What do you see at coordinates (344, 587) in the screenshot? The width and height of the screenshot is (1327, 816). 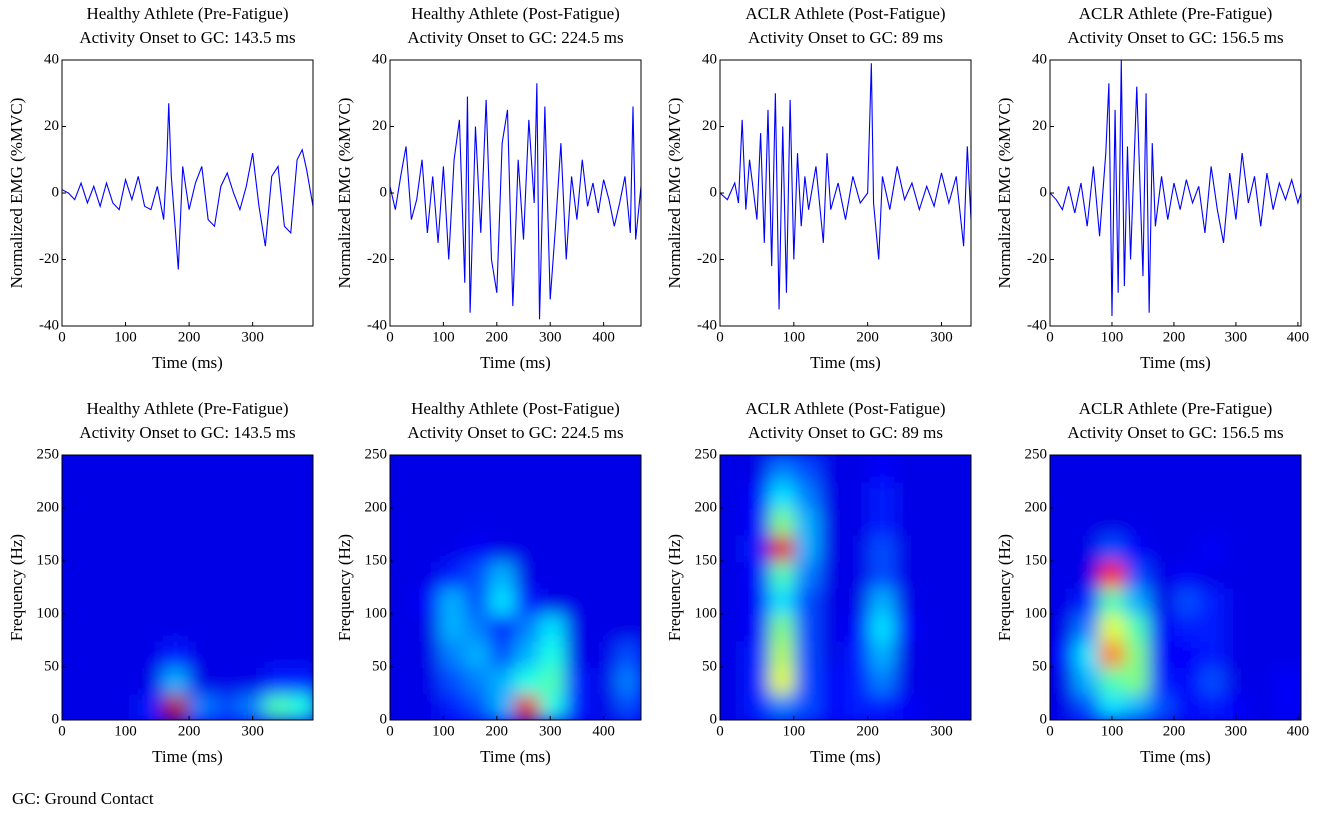 I see `y-axis-label: Frequency (Hz)` at bounding box center [344, 587].